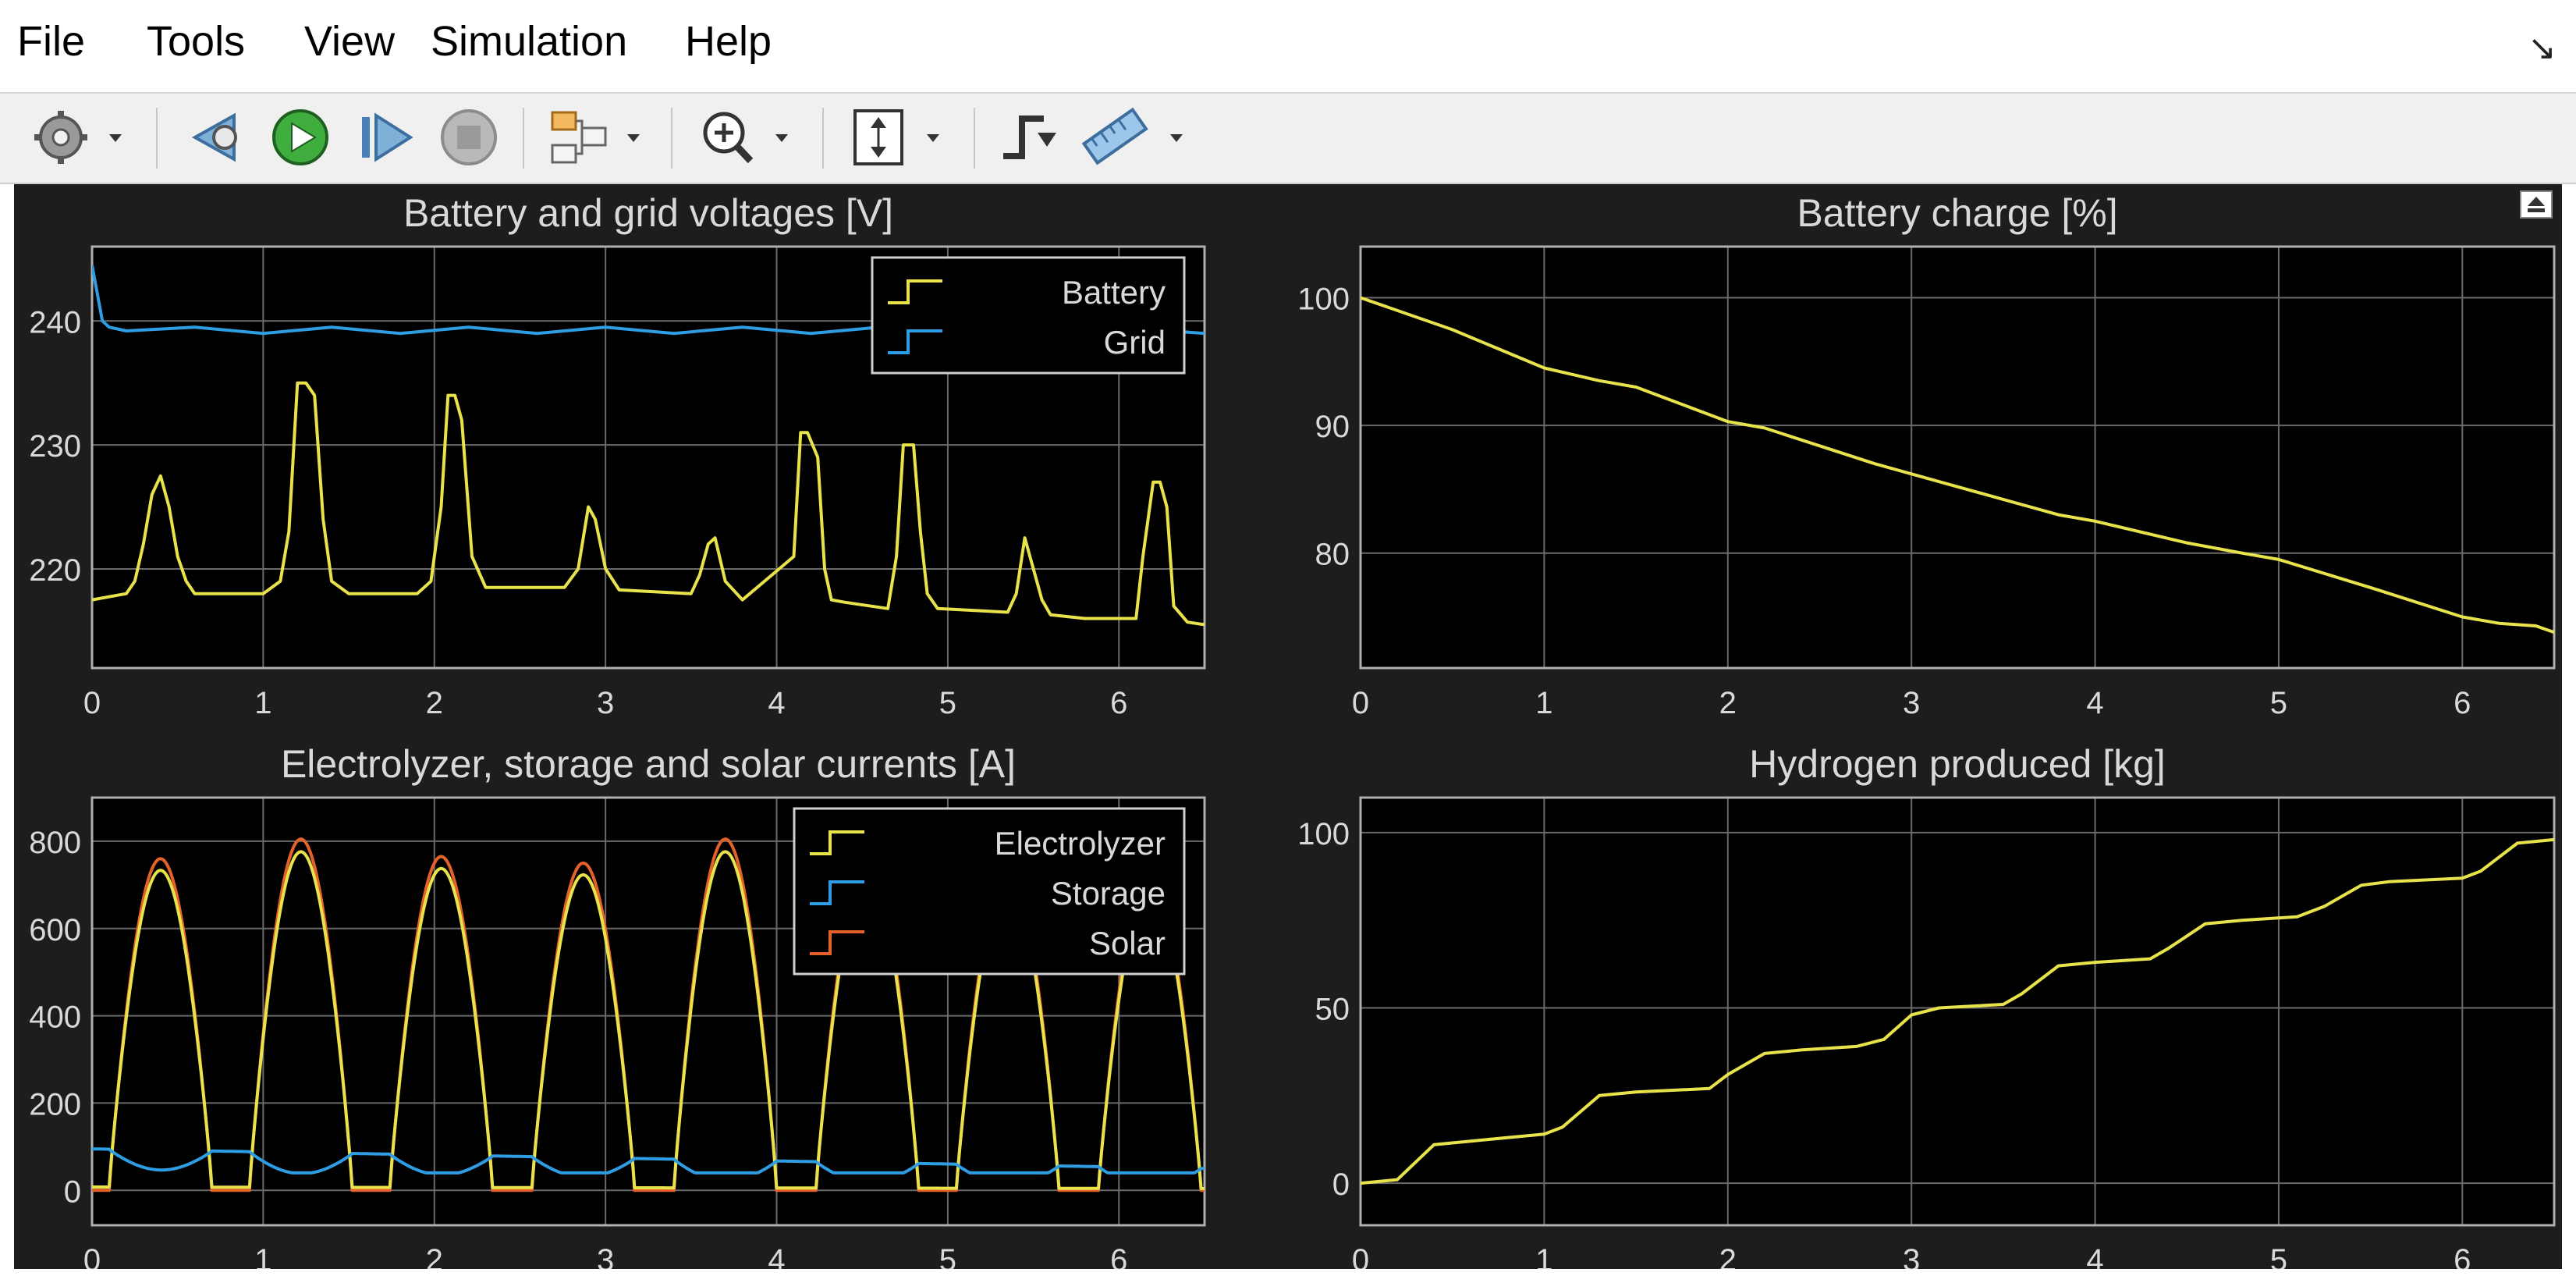  Describe the element at coordinates (51, 41) in the screenshot. I see `menu-file: File` at that location.